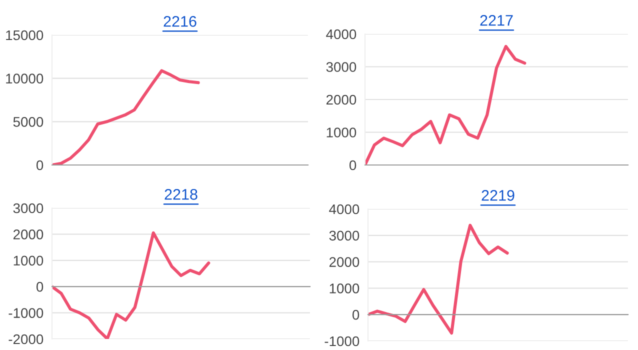 This screenshot has width=638, height=350. Describe the element at coordinates (25, 35) in the screenshot. I see `y-tick-label: 15000` at that location.